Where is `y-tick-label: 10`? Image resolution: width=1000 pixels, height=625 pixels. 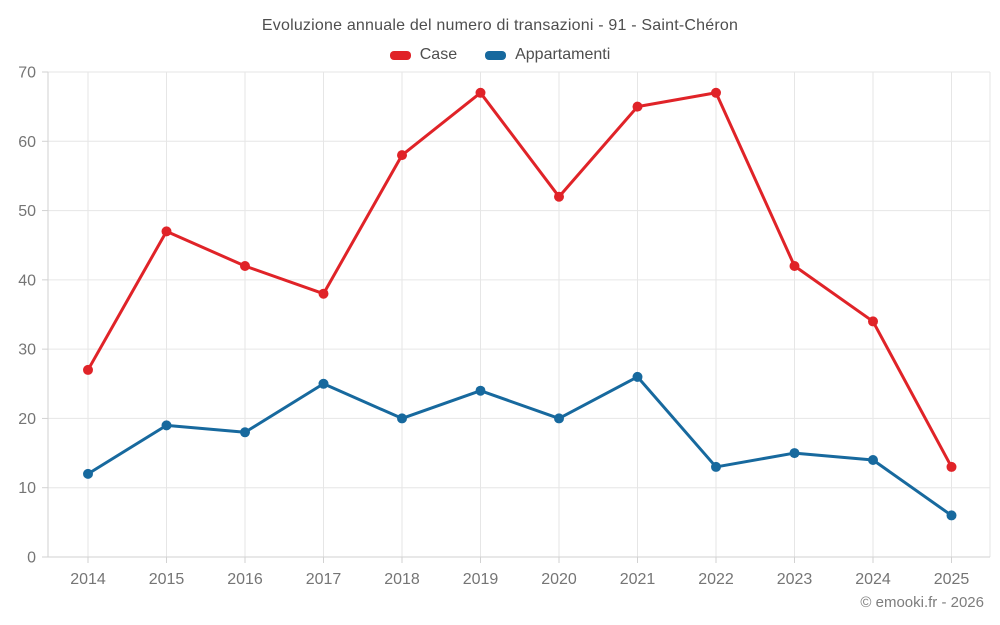
y-tick-label: 10 is located at coordinates (27, 488).